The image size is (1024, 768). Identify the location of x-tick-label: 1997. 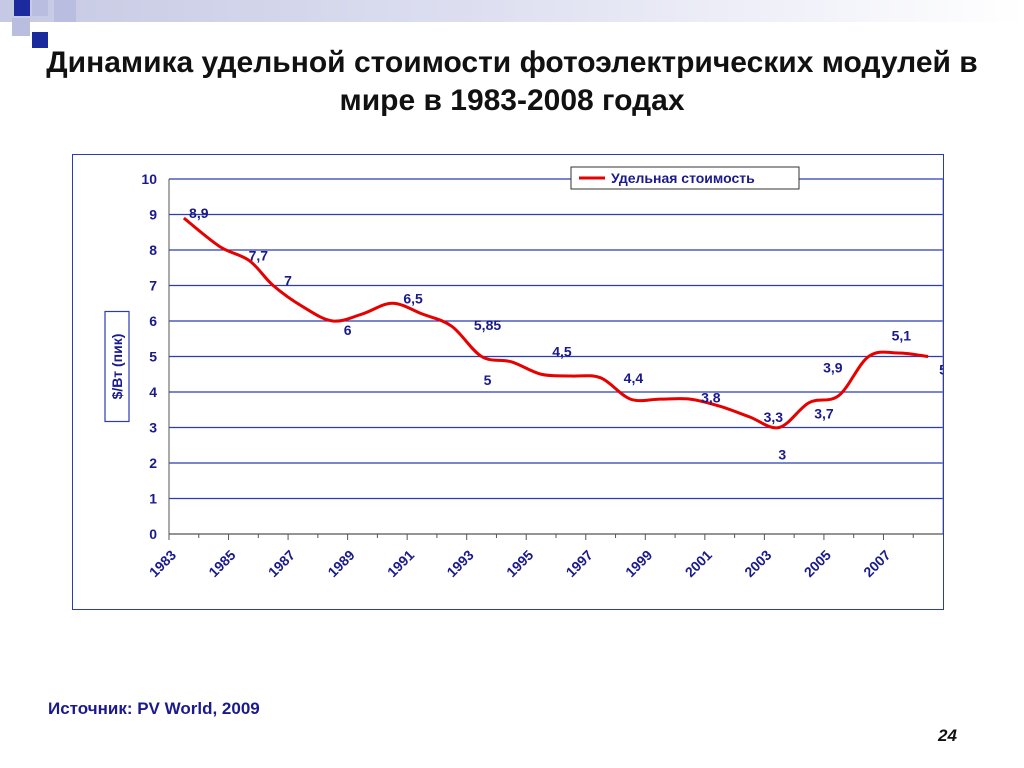
(579, 563).